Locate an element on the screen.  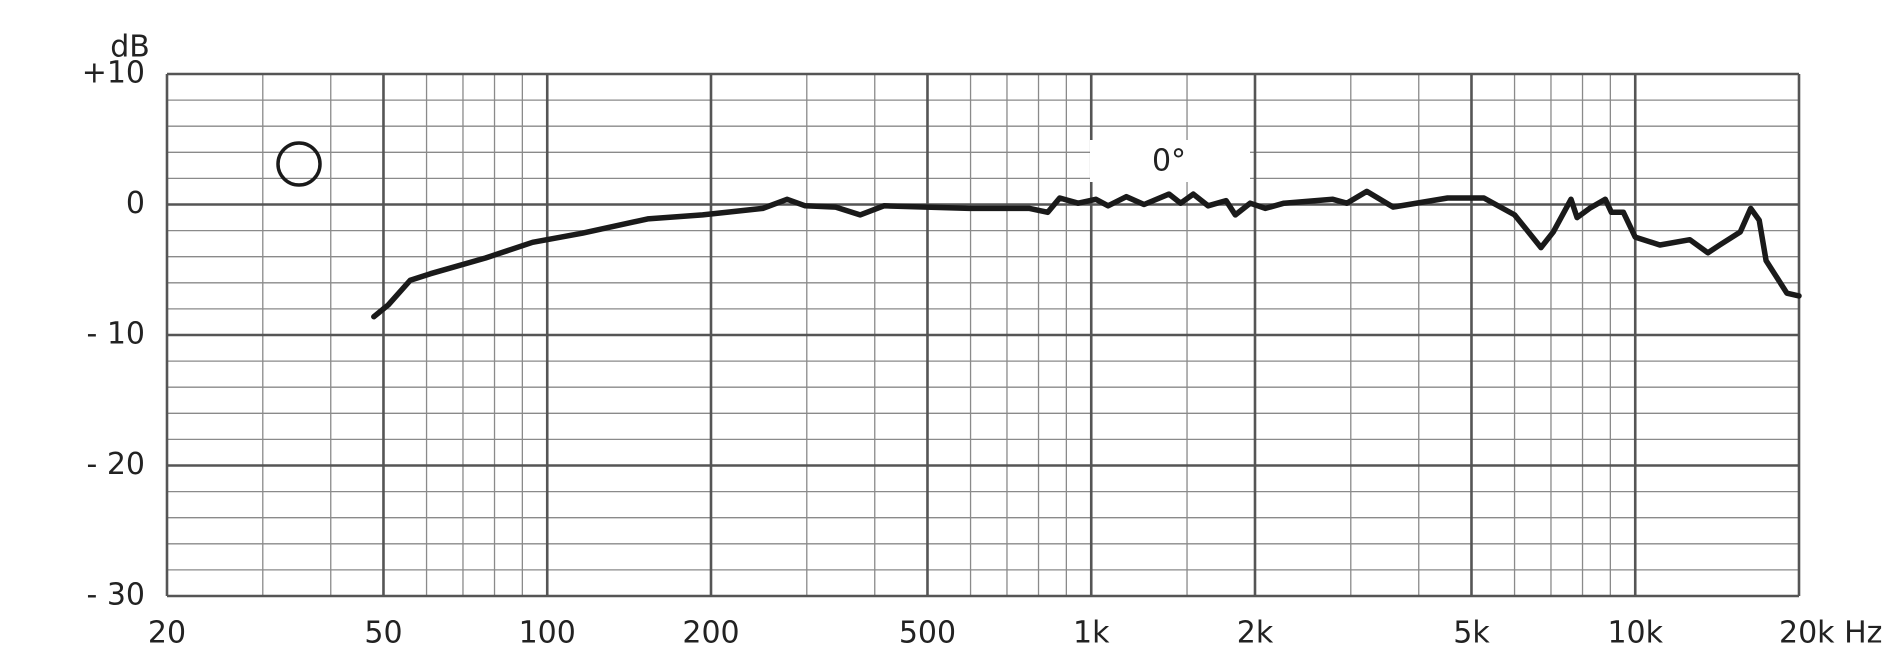
polar-pattern-icon is located at coordinates (299, 164).